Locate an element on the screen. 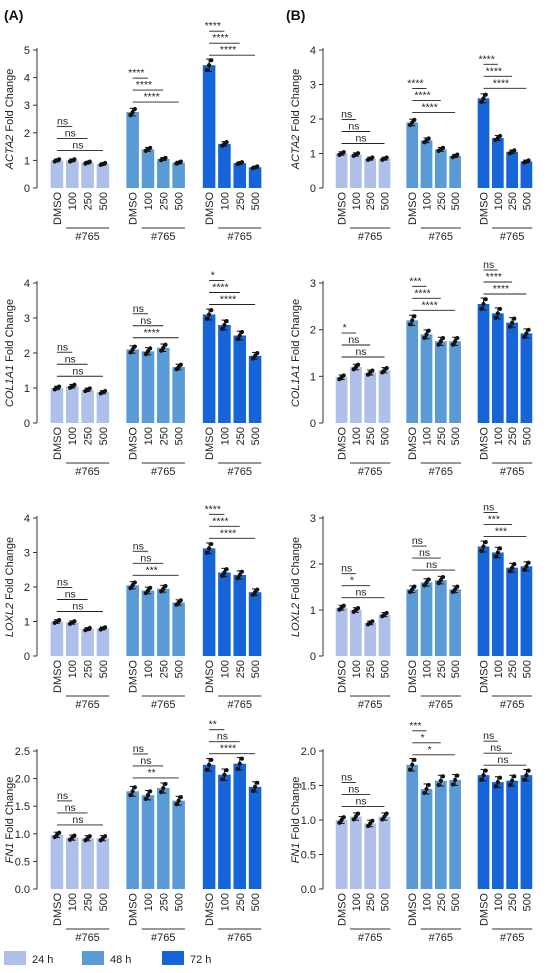 This screenshot has width=550, height=973. y-axis-label-gene: FN1 is located at coordinates (296, 853).